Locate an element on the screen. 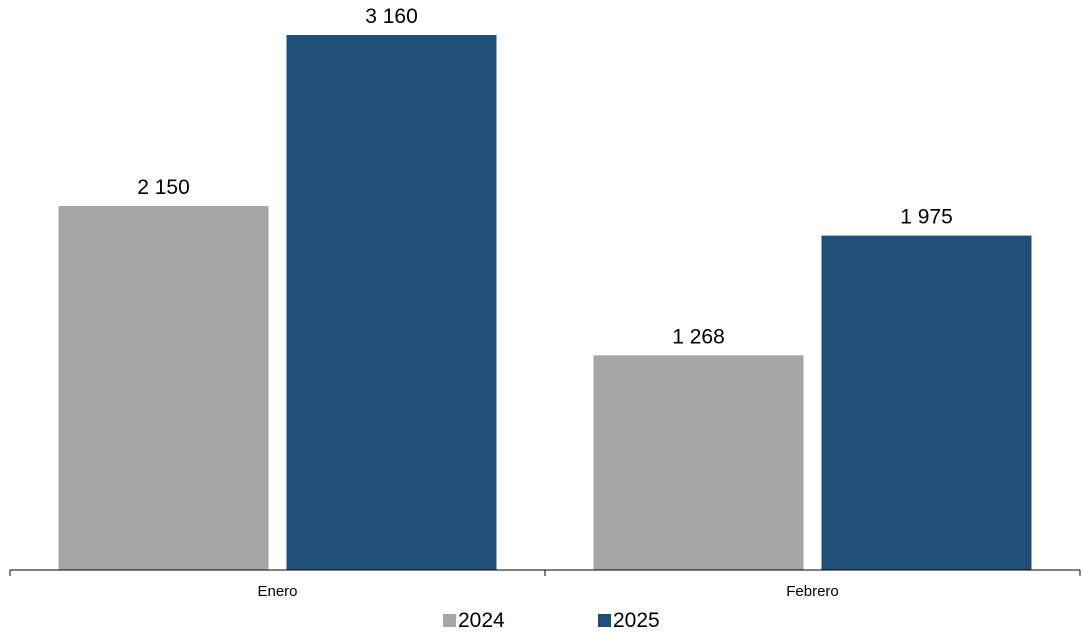  category-labels: Enero Febrero is located at coordinates (547, 591).